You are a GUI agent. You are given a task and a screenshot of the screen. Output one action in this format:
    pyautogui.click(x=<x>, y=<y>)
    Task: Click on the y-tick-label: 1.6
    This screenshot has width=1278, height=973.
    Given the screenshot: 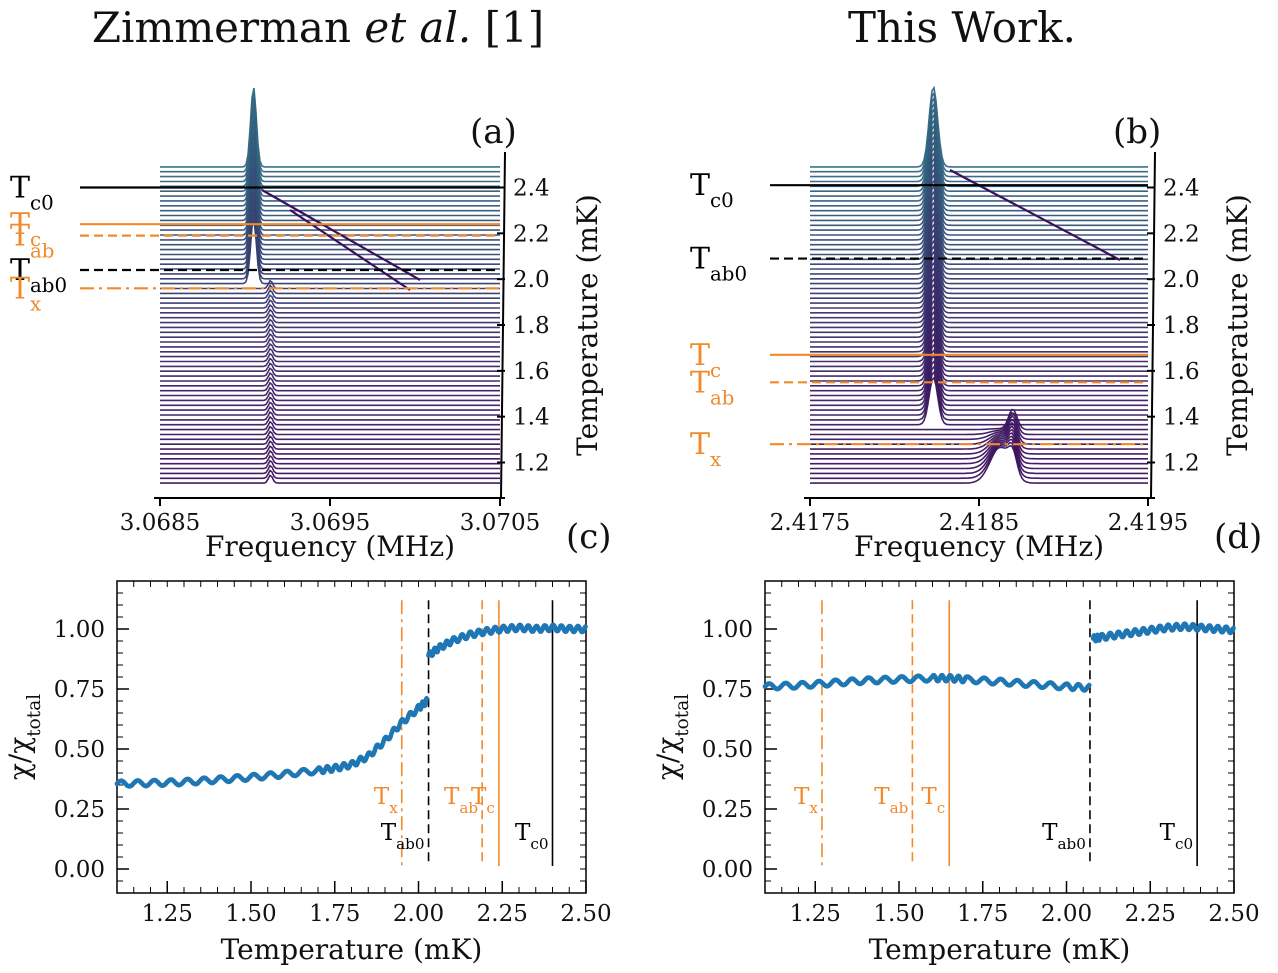 What is the action you would take?
    pyautogui.click(x=1181, y=372)
    